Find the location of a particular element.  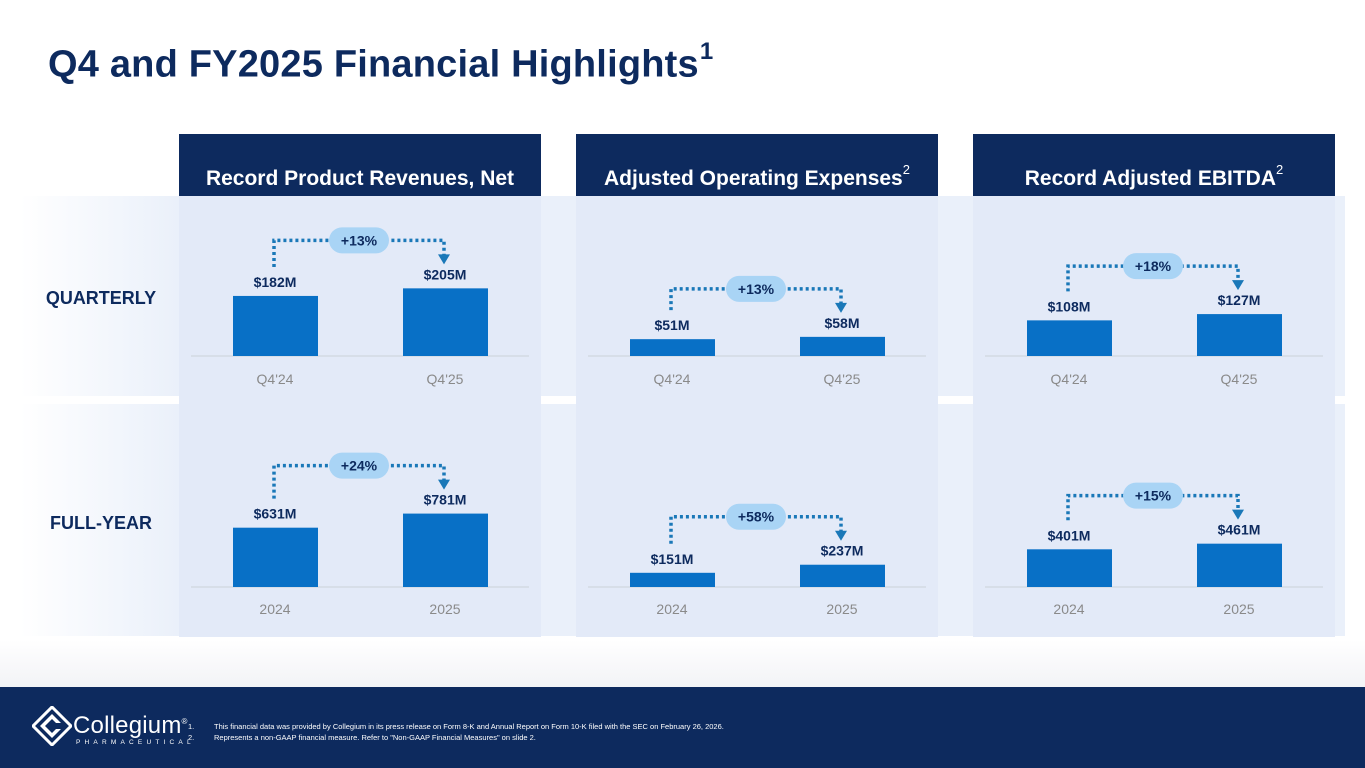

footnote-number: 1. is located at coordinates (191, 726).